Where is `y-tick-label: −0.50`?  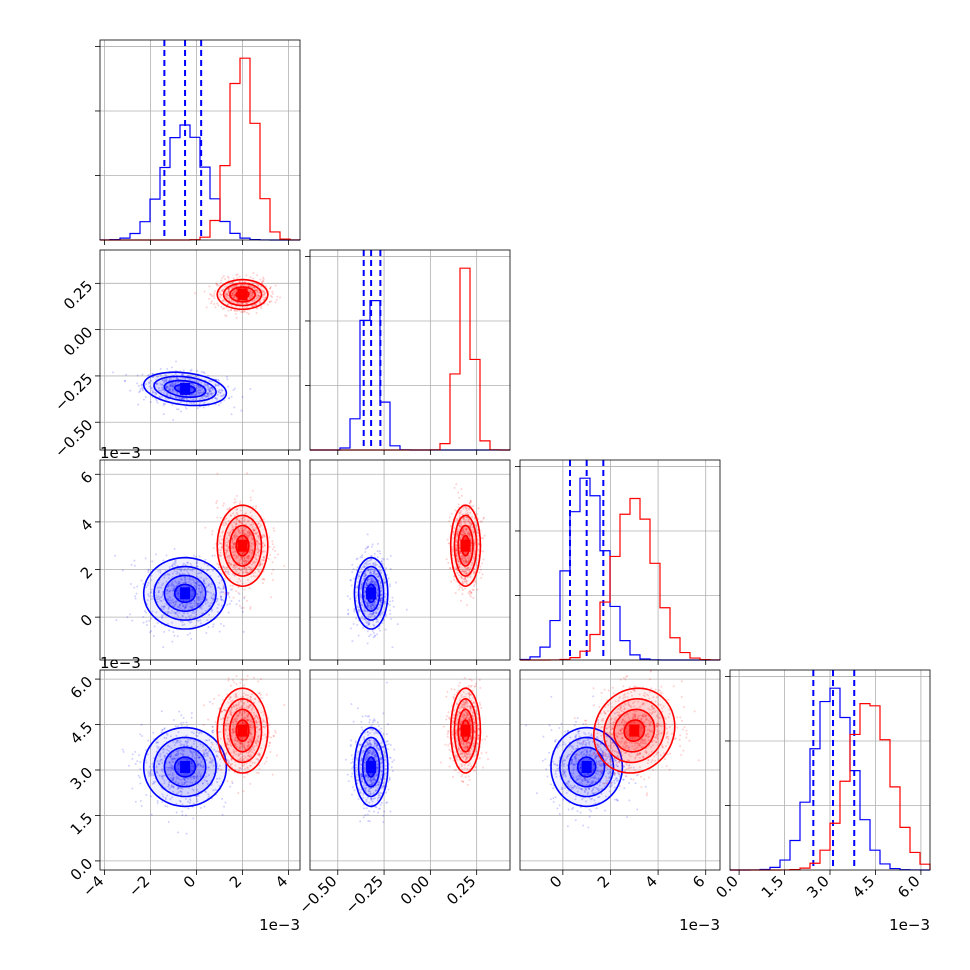 y-tick-label: −0.50 is located at coordinates (73, 438).